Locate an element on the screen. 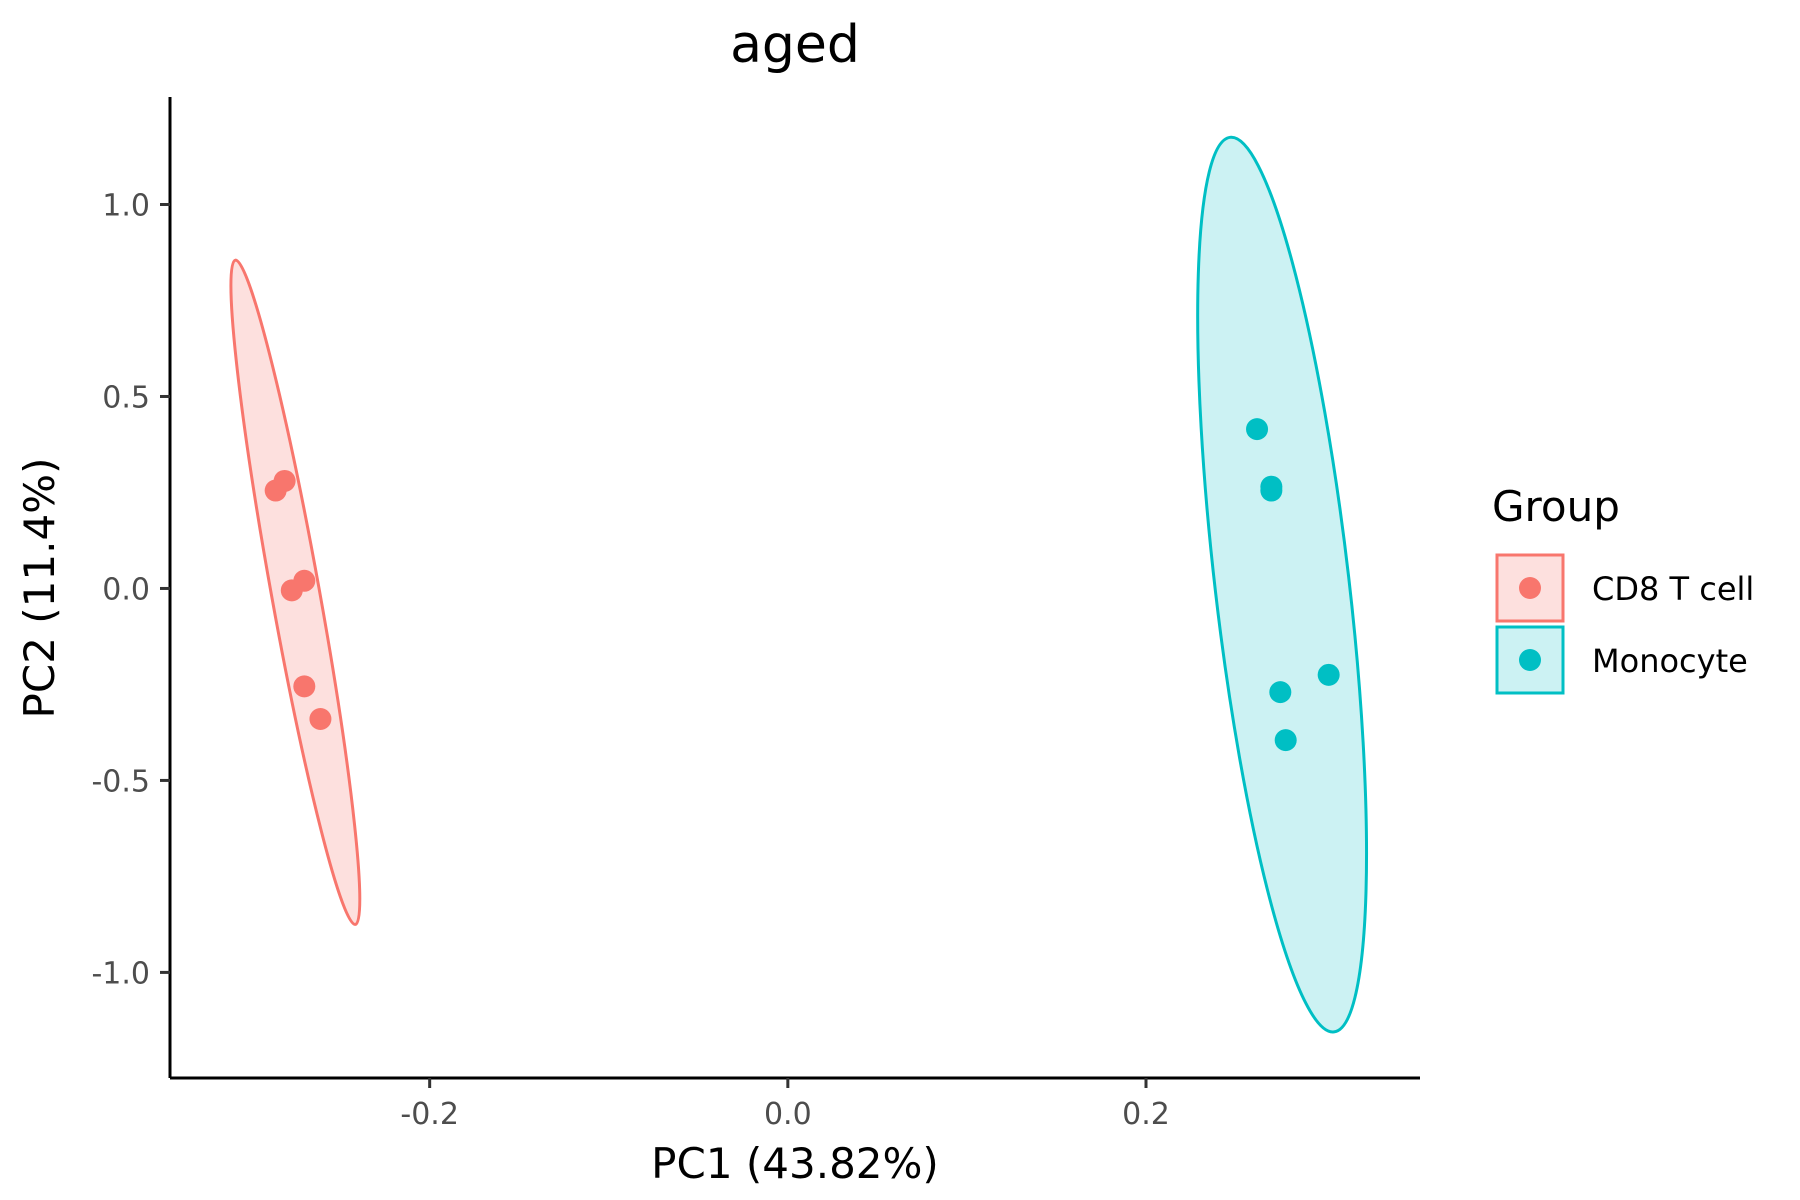  y-tick-label: -1.0 is located at coordinates (120, 973).